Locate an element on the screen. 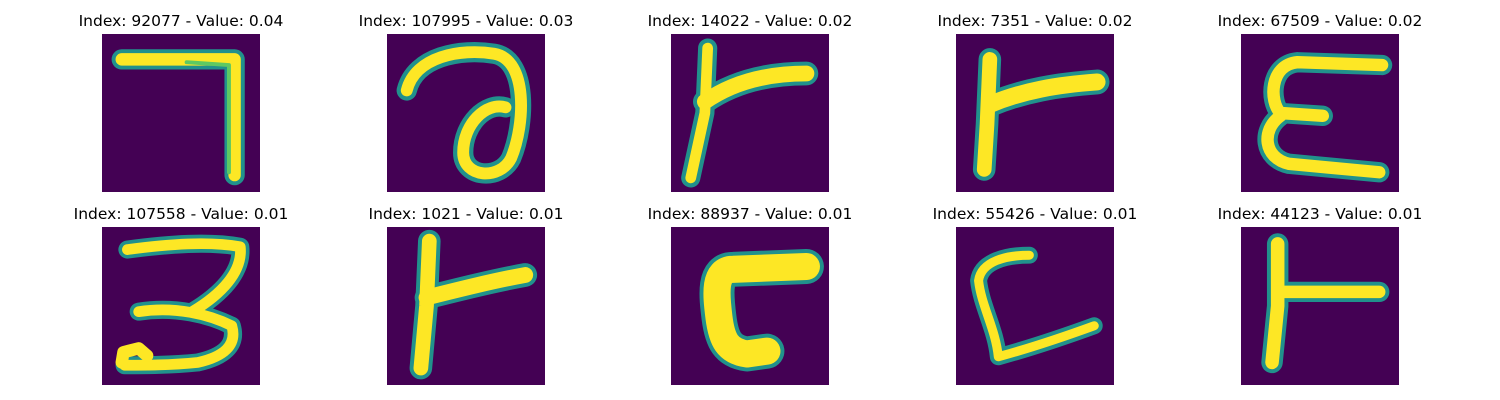 This screenshot has height=400, width=1500. a-glyph is located at coordinates (466, 113).